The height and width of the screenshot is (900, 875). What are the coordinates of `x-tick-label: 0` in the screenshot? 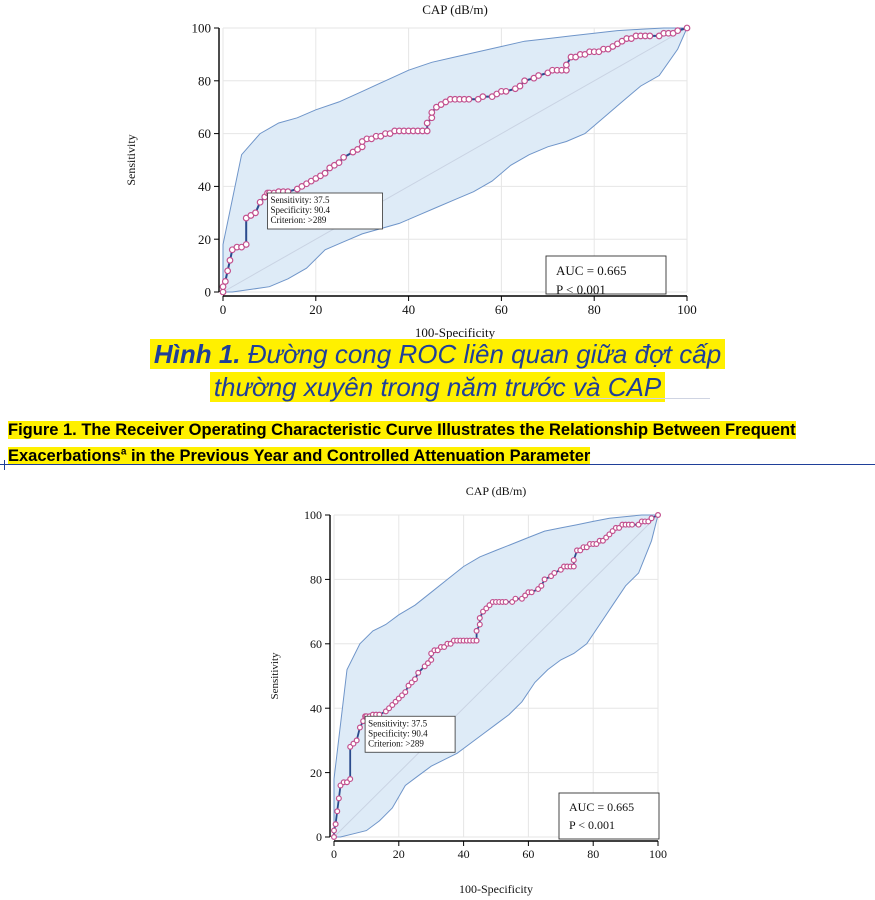 It's located at (334, 854).